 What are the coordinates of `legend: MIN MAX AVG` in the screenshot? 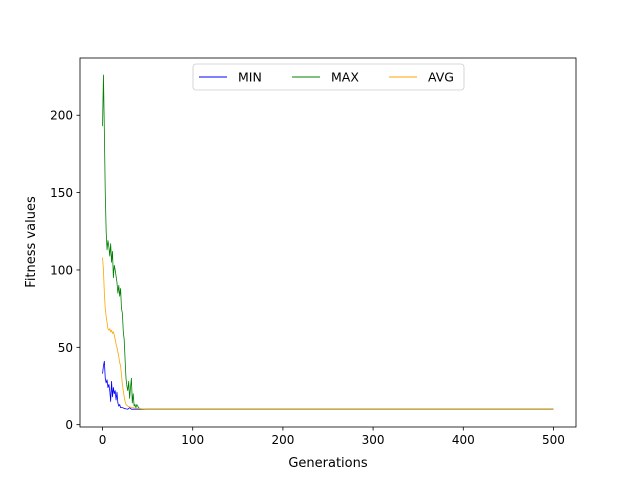 It's located at (328, 77).